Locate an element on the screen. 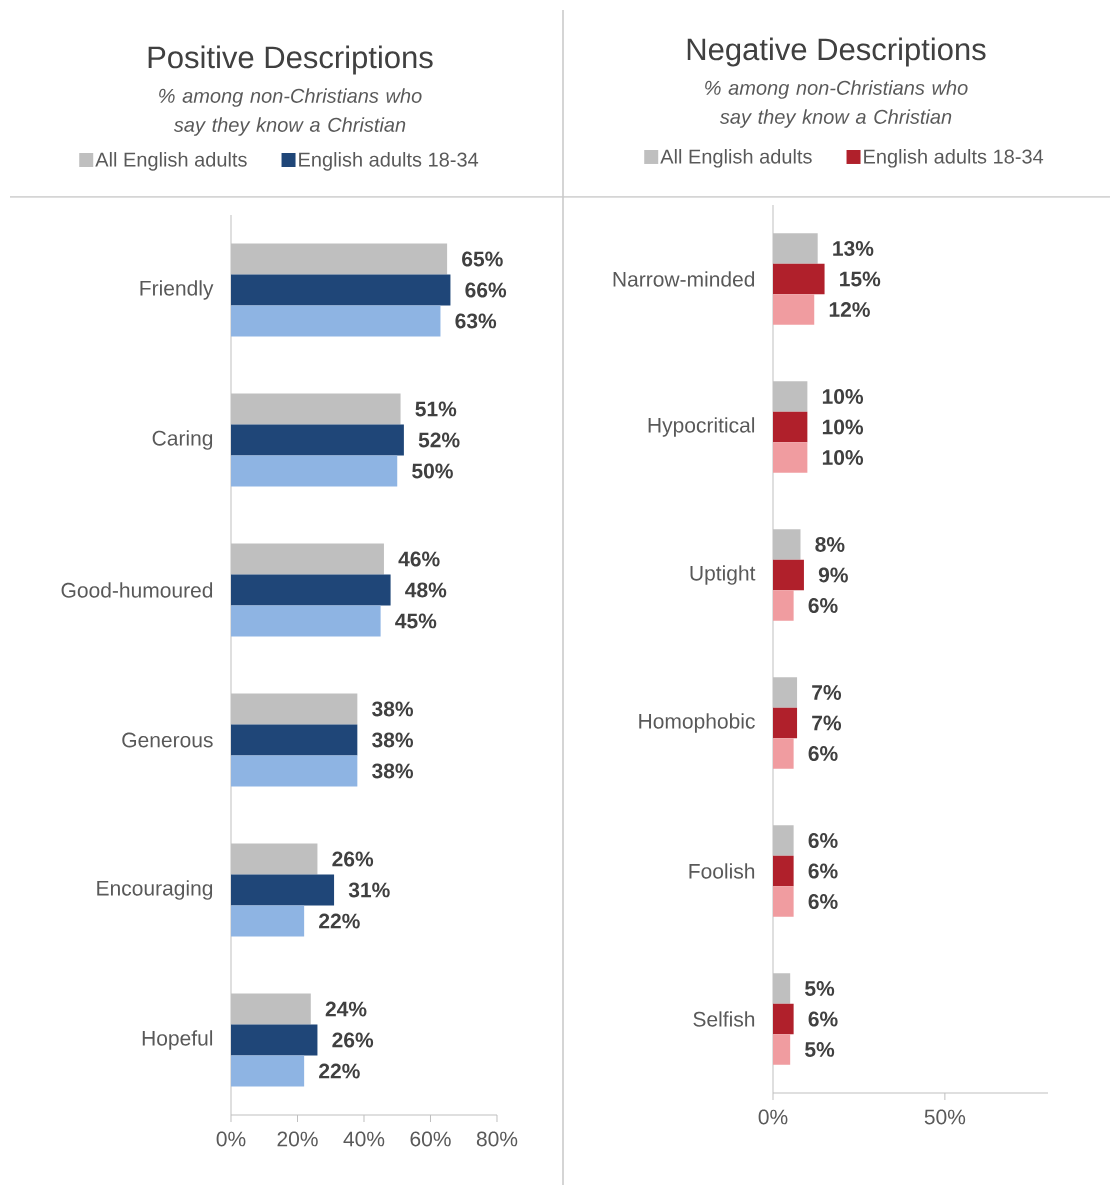 The image size is (1110, 1185). x-tick-label: 40% is located at coordinates (364, 1139).